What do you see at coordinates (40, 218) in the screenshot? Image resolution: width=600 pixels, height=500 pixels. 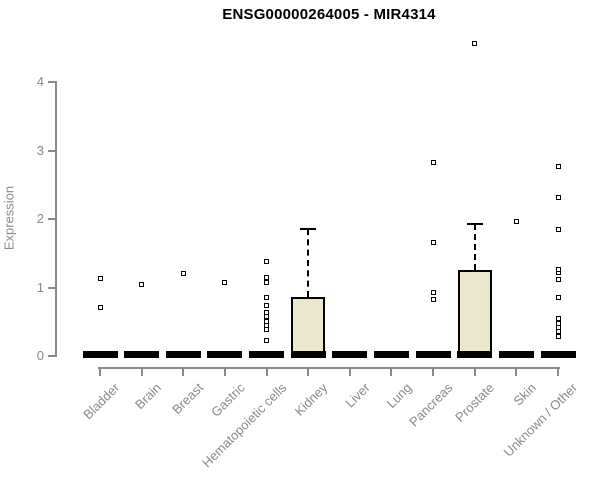 I see `y-tick-label: 2` at bounding box center [40, 218].